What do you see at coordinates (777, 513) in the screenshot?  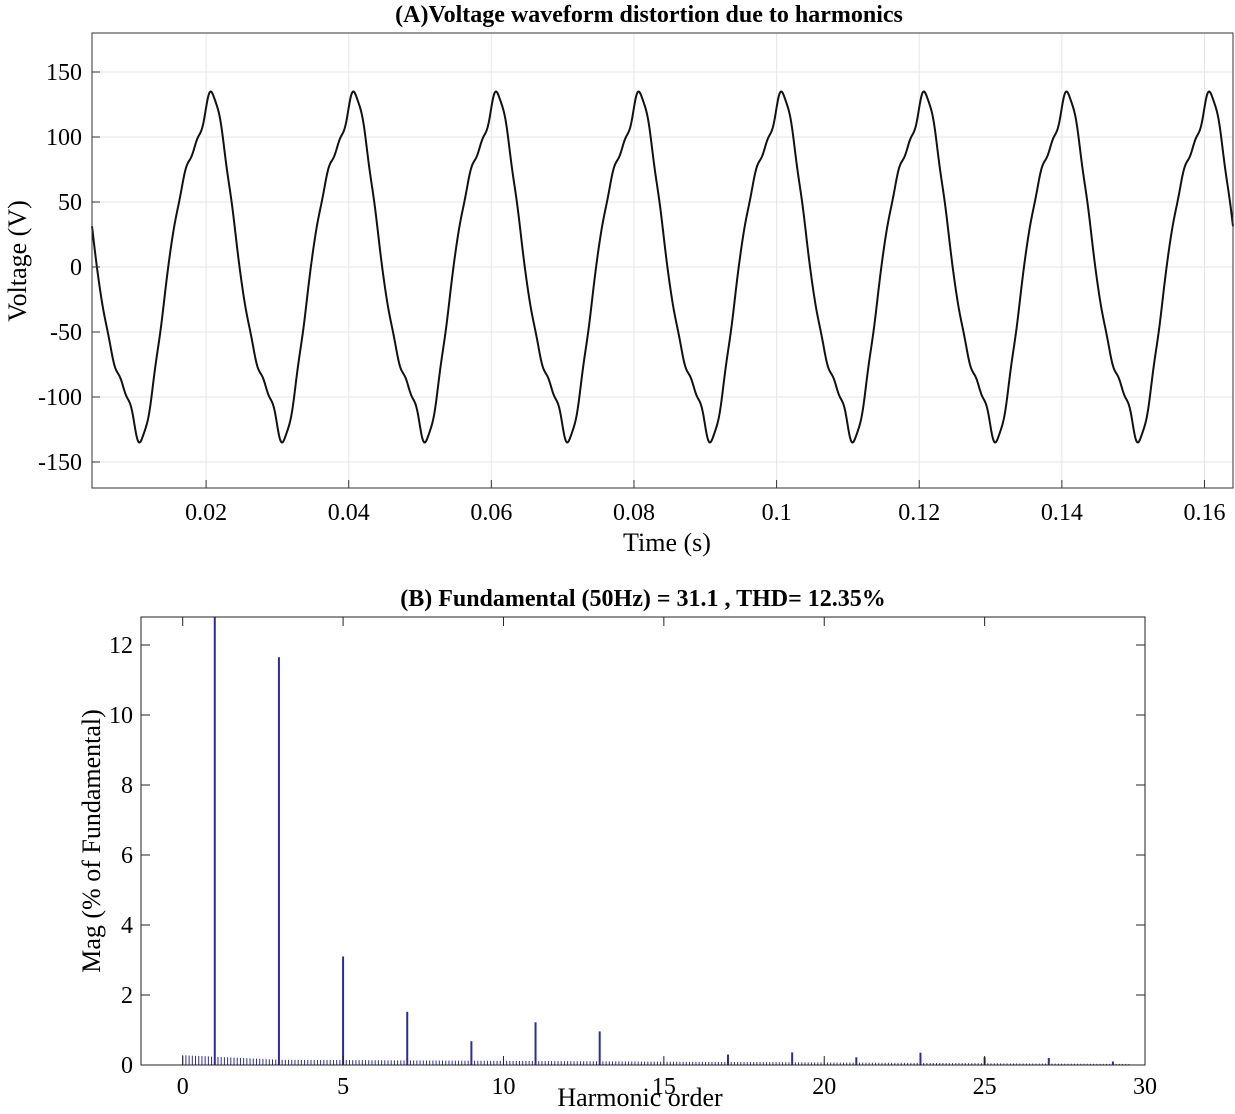 I see `chart-a-x-tick-label: 0.1` at bounding box center [777, 513].